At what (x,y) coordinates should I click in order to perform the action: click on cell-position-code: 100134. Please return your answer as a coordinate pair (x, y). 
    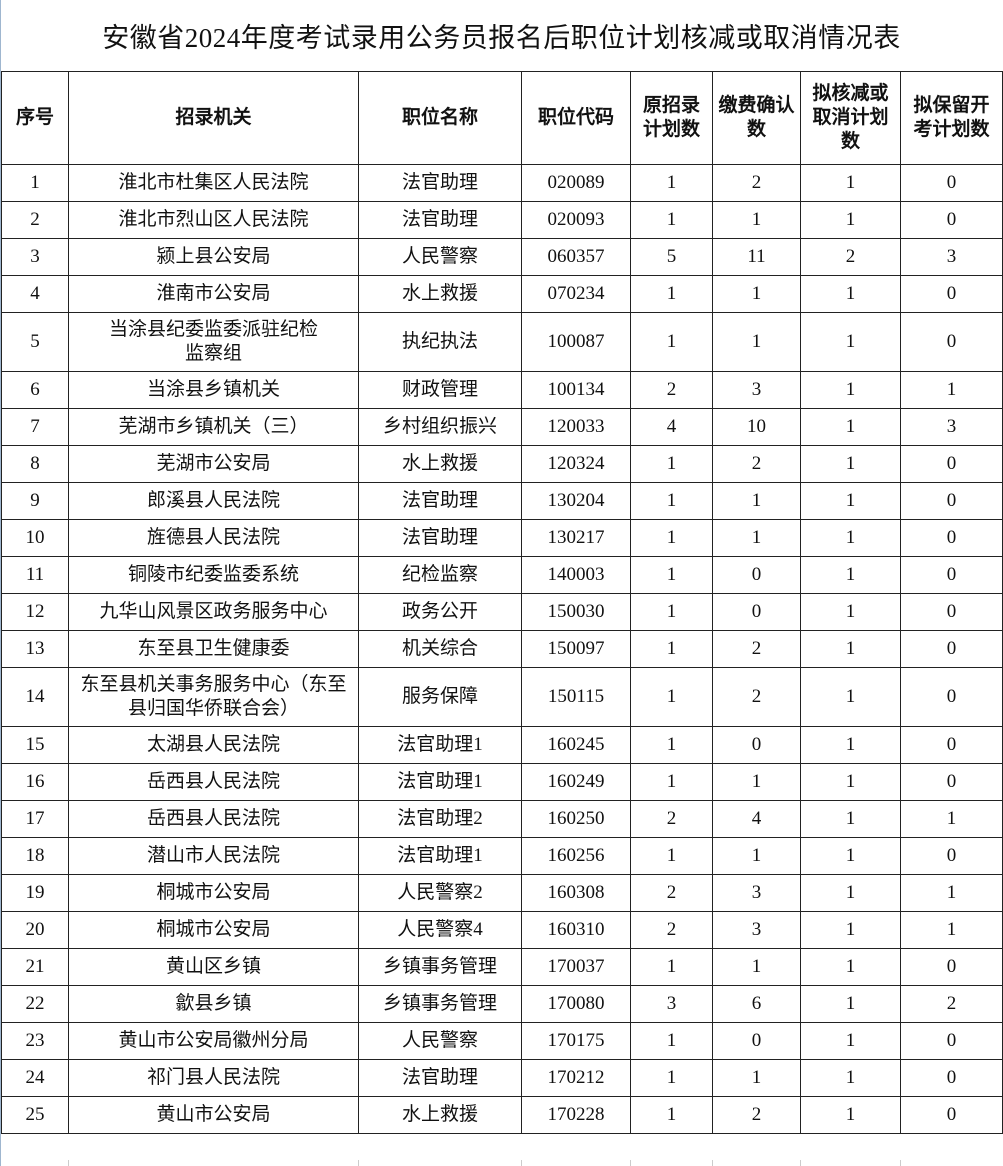
    Looking at the image, I should click on (576, 390).